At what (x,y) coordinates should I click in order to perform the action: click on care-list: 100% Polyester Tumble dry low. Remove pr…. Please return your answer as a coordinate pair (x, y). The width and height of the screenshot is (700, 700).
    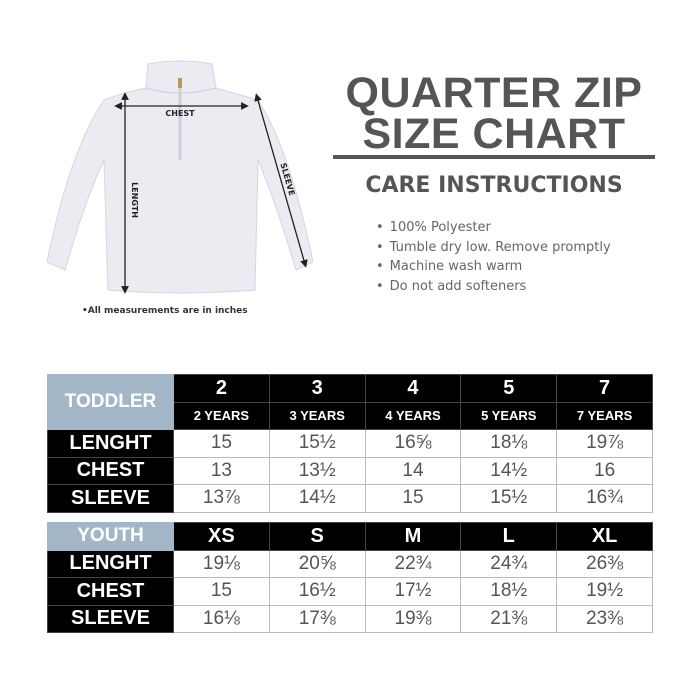
    Looking at the image, I should click on (493, 259).